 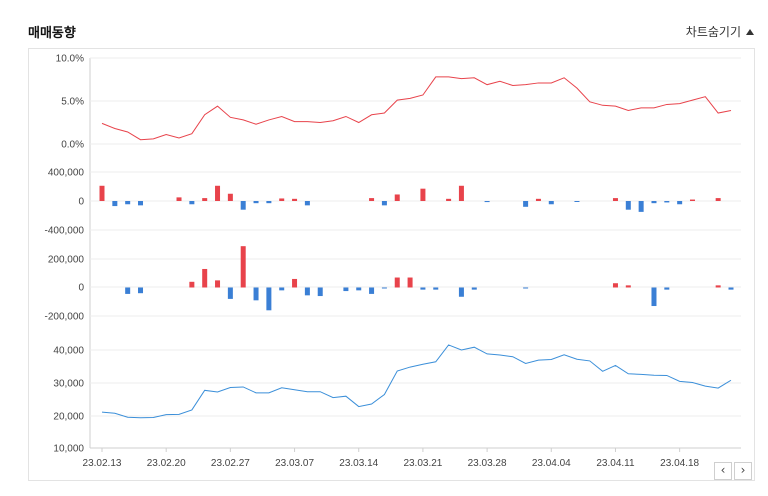 I want to click on section-title: 매매동향, so click(x=52, y=33).